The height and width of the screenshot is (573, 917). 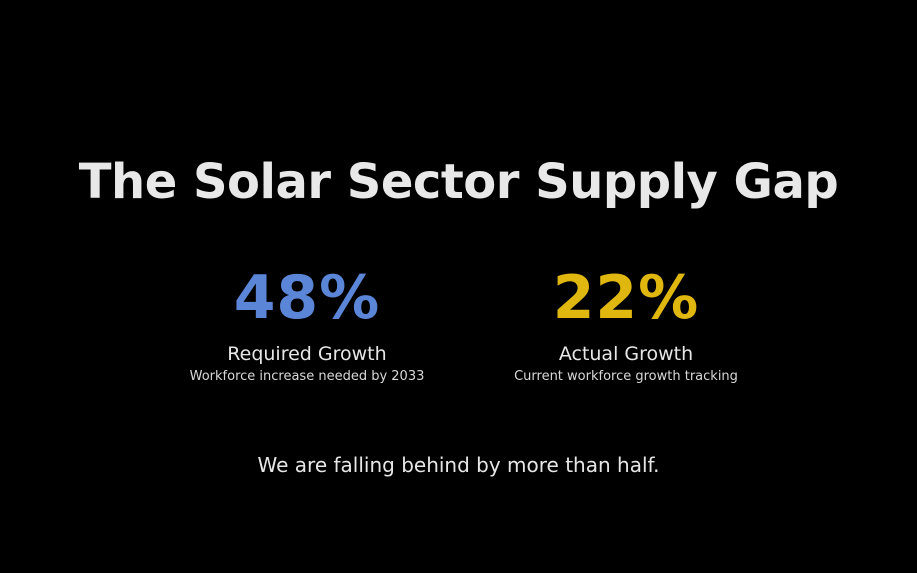 What do you see at coordinates (626, 298) in the screenshot?
I see `stat-value: 22%` at bounding box center [626, 298].